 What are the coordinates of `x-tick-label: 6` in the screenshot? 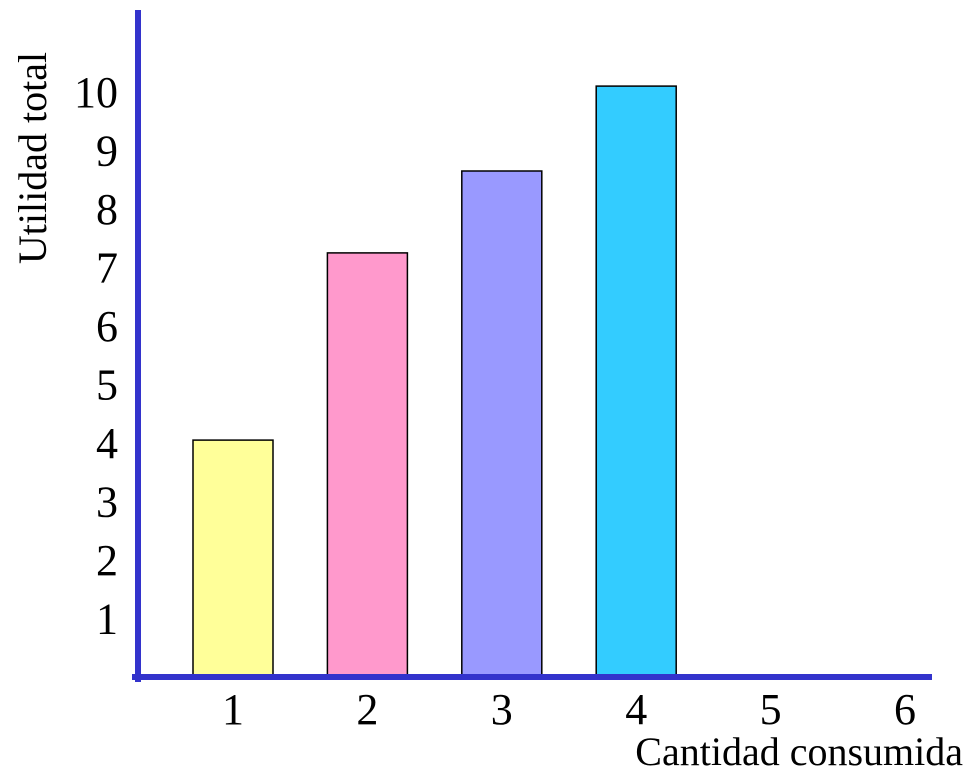 It's located at (905, 709).